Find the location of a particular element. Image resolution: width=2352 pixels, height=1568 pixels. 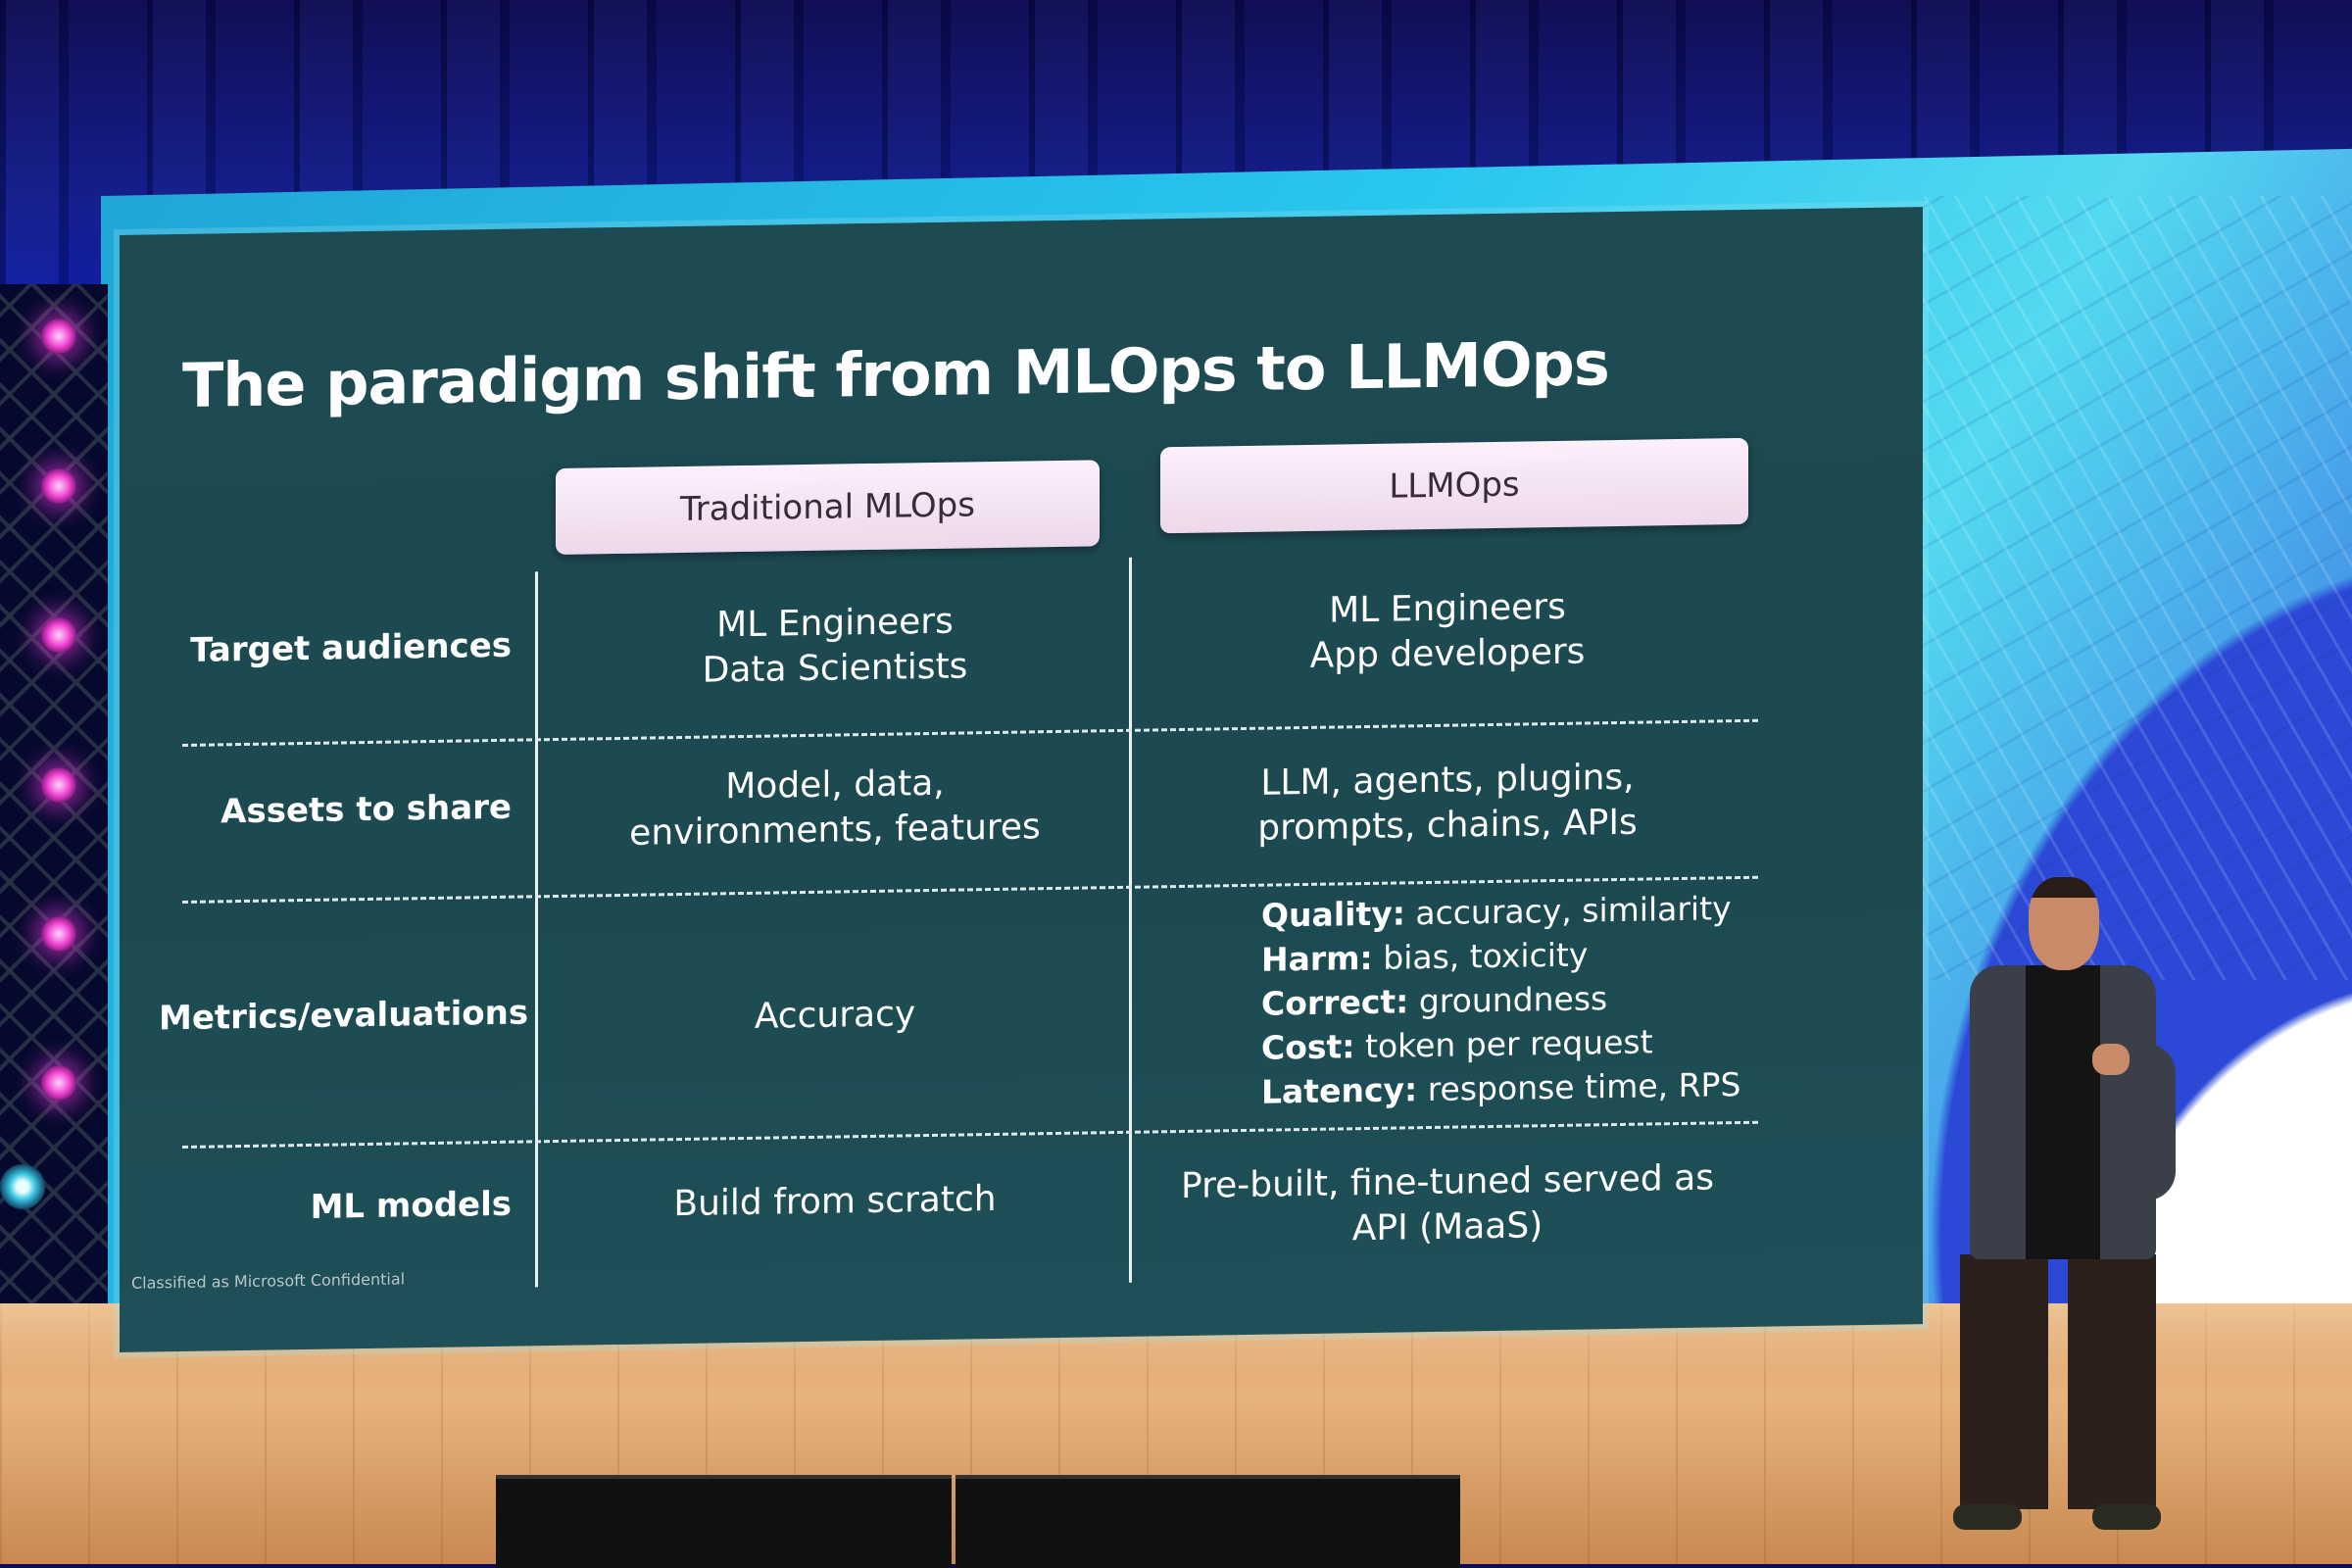

speaker-legs is located at coordinates (2058, 1381).